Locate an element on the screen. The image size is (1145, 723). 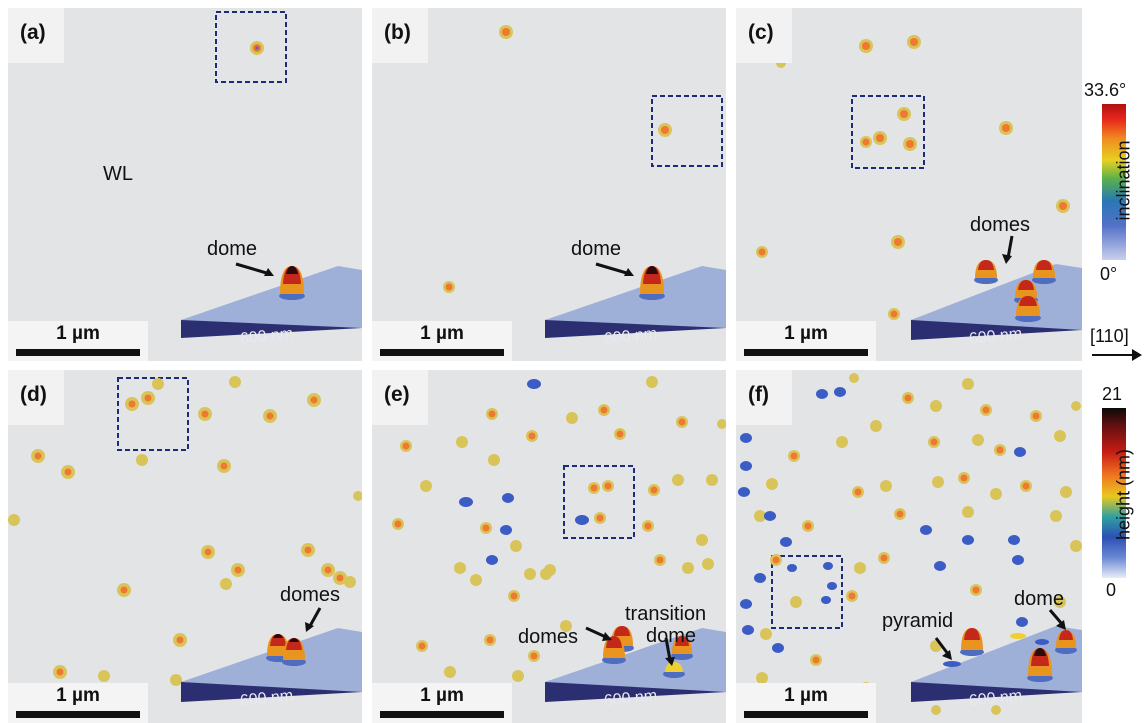
panel-label: (e) is located at coordinates (400, 397).